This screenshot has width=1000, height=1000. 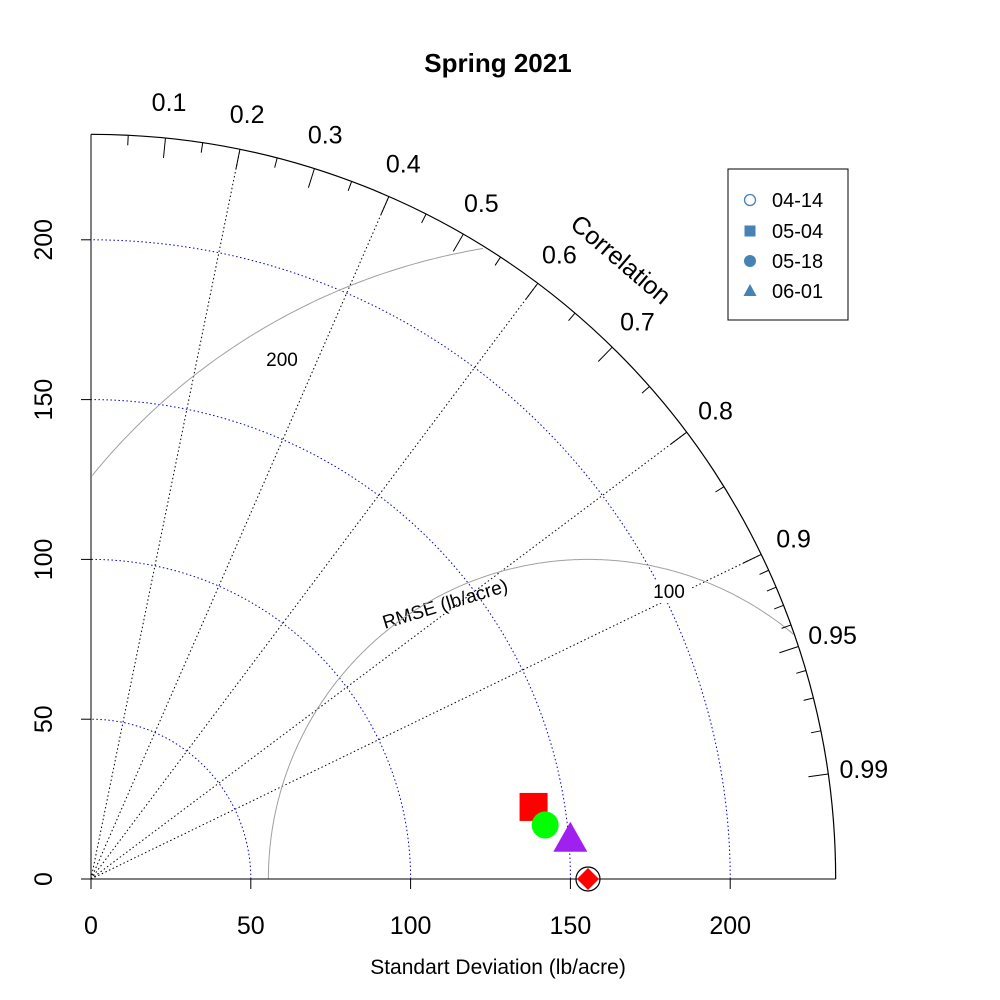 I want to click on y-tick-label: 150, so click(x=44, y=400).